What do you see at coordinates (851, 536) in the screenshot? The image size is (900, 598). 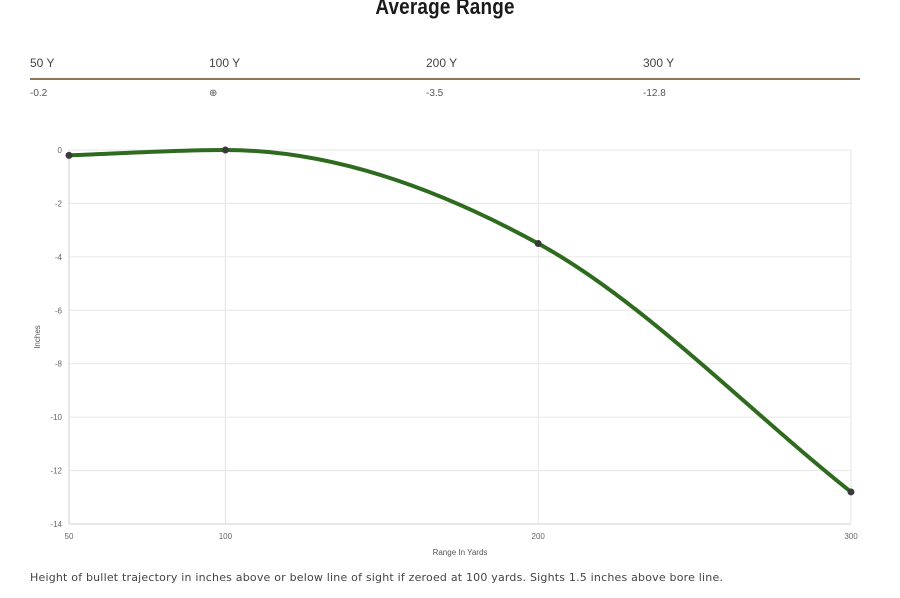 I see `x-tick-label: 300` at bounding box center [851, 536].